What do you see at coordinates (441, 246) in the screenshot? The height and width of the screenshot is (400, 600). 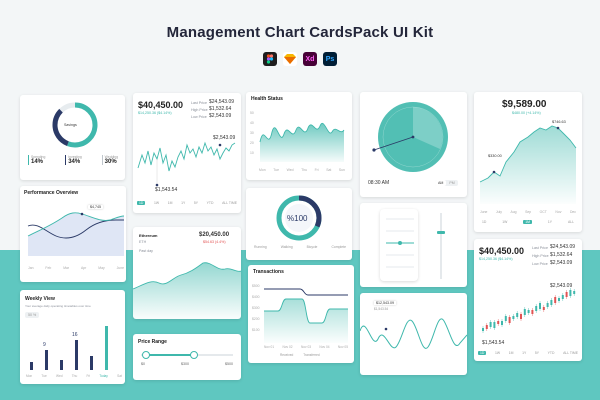 I see `vertical-slider` at bounding box center [441, 246].